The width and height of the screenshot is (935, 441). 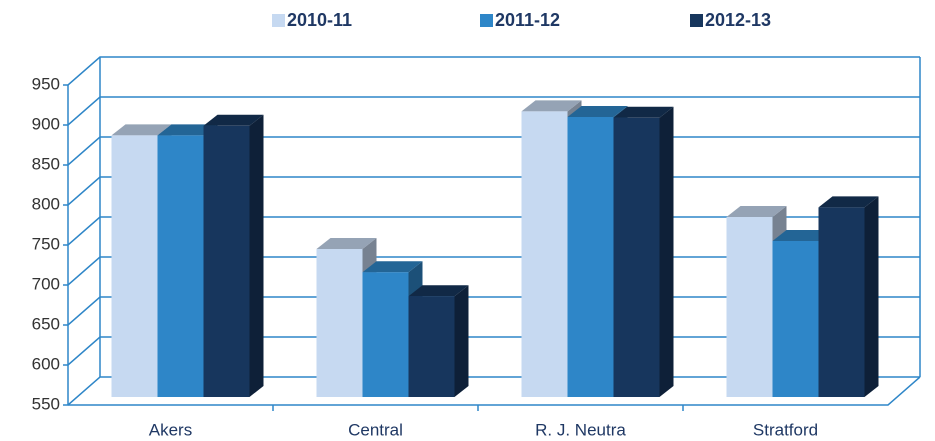 What do you see at coordinates (319, 20) in the screenshot?
I see `legend-label: 2010-11` at bounding box center [319, 20].